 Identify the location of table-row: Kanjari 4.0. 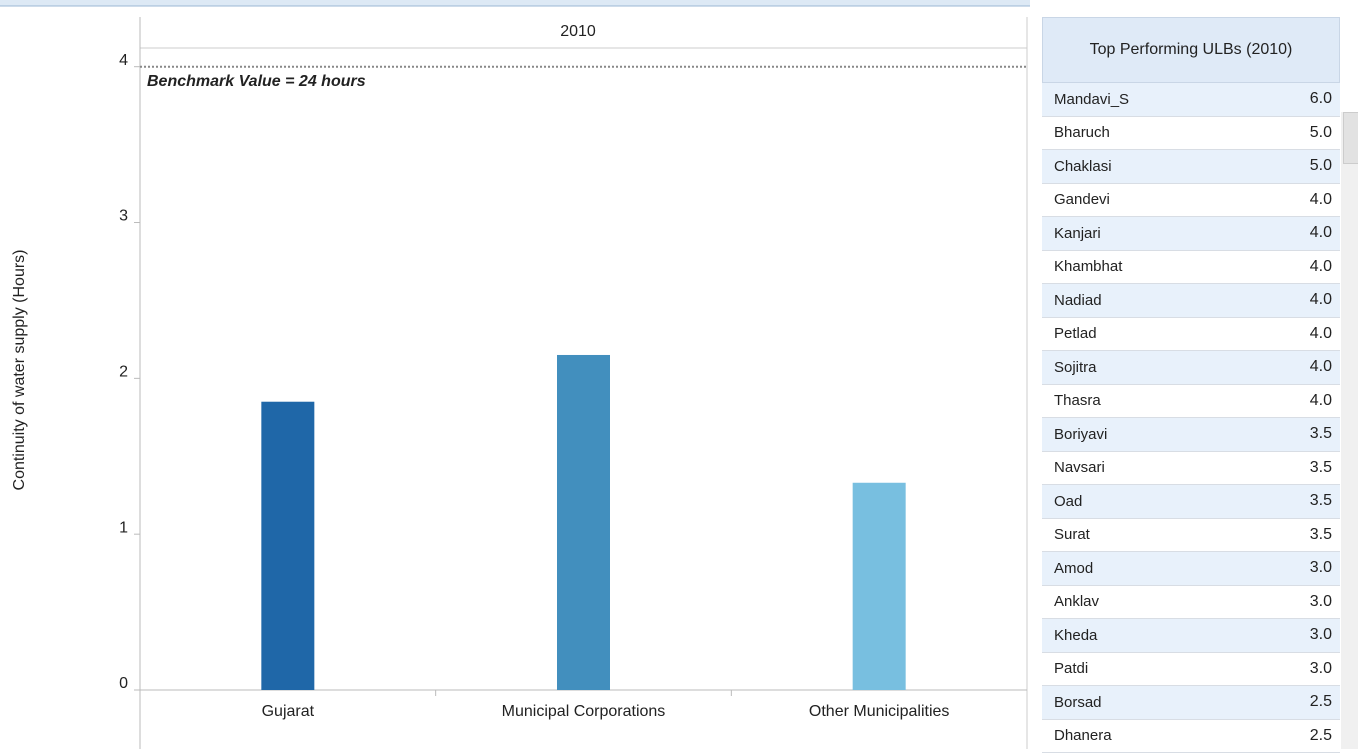
(1191, 234).